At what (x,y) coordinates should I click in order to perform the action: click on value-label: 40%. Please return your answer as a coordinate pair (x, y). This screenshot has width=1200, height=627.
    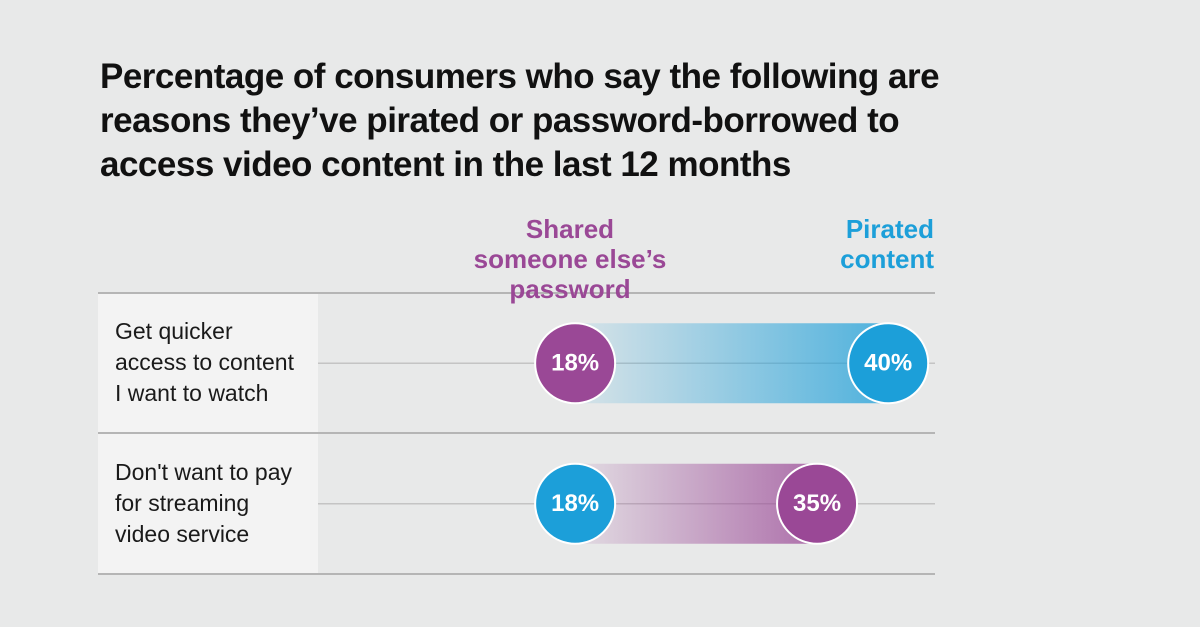
    Looking at the image, I should click on (888, 363).